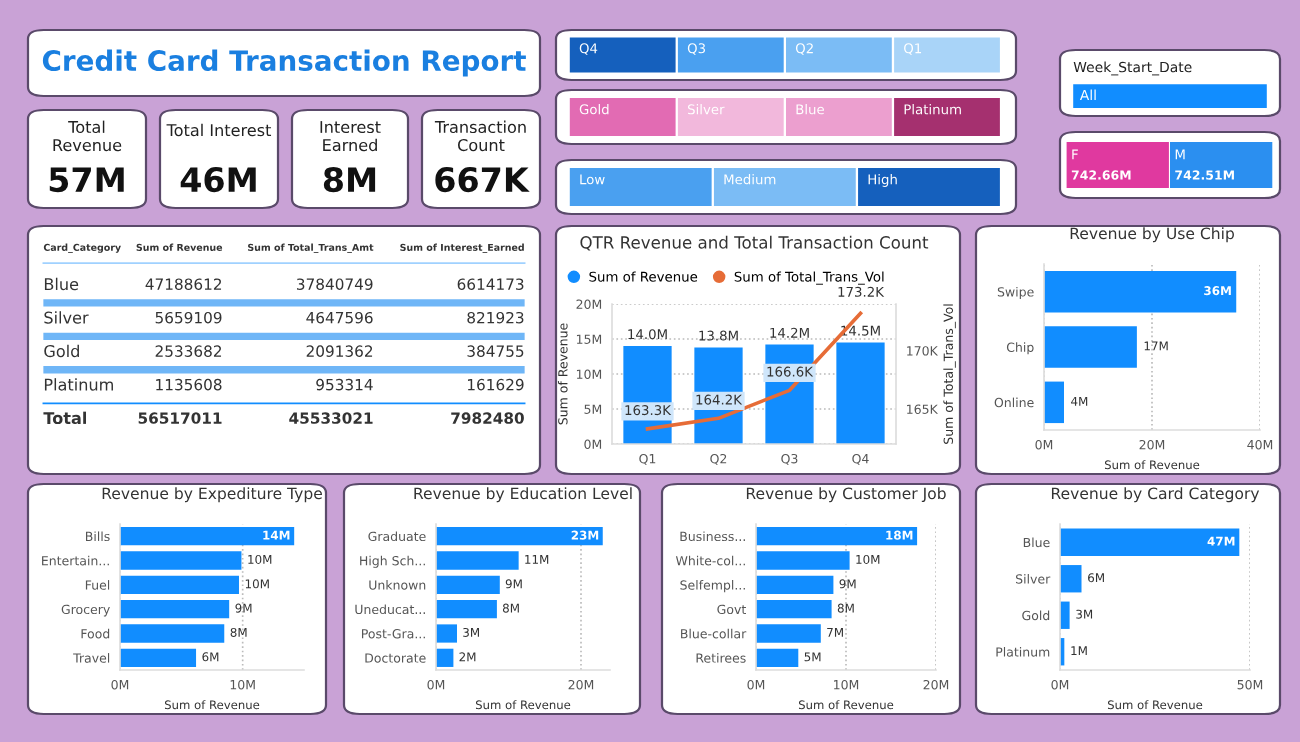  I want to click on text: Credit Card Transaction Report, so click(284, 63).